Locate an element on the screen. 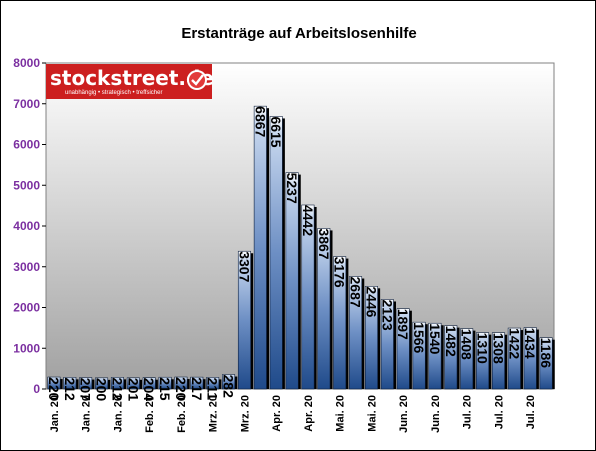 Image resolution: width=596 pixels, height=451 pixels. checkmark-icon is located at coordinates (197, 80).